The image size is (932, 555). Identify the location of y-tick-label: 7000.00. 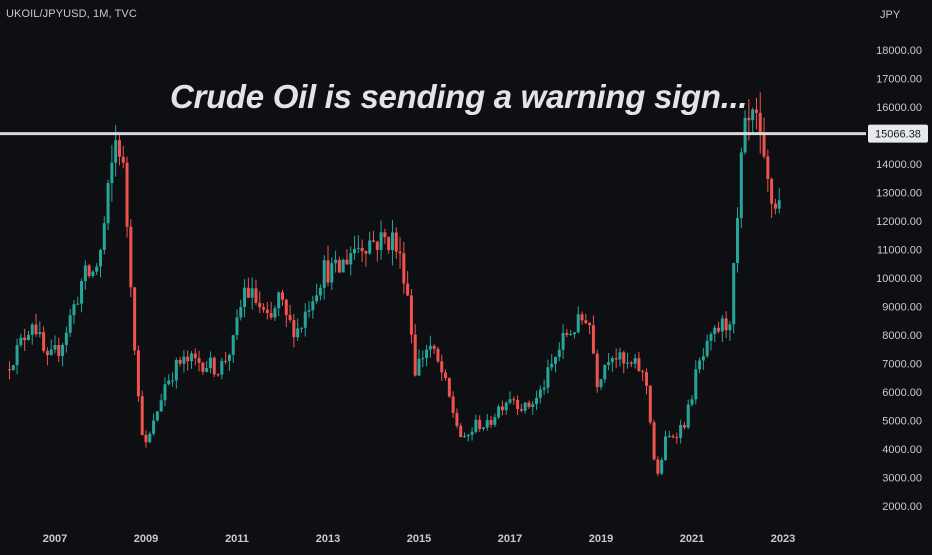
(902, 365).